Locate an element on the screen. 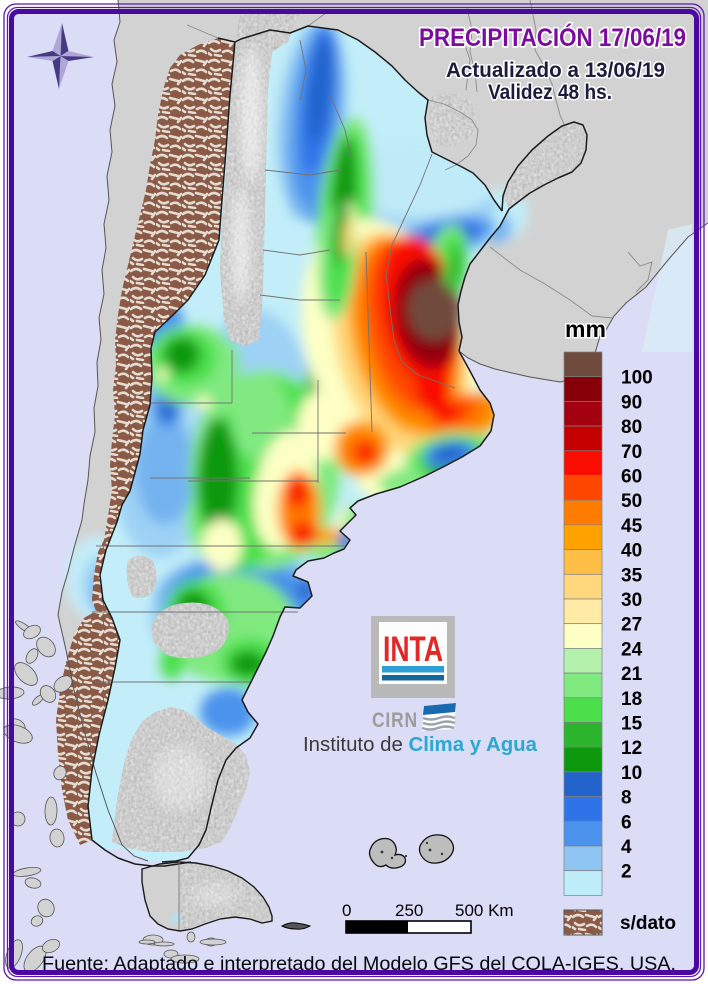  svg-text: s/dato is located at coordinates (648, 923).